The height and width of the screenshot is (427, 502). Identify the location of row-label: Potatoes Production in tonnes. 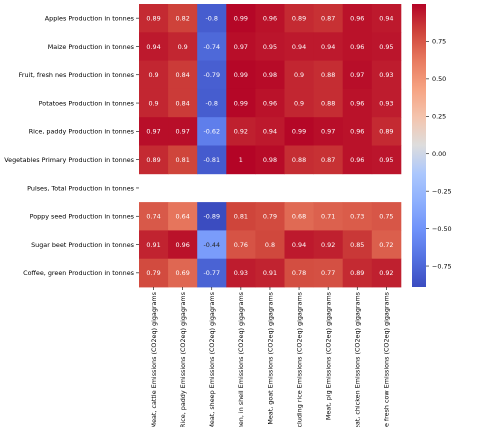
(87, 103).